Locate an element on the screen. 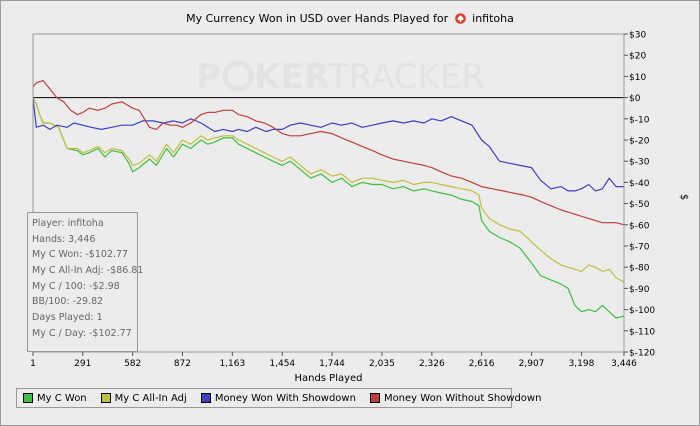 The image size is (700, 426). y-tick-label: $-10 is located at coordinates (639, 120).